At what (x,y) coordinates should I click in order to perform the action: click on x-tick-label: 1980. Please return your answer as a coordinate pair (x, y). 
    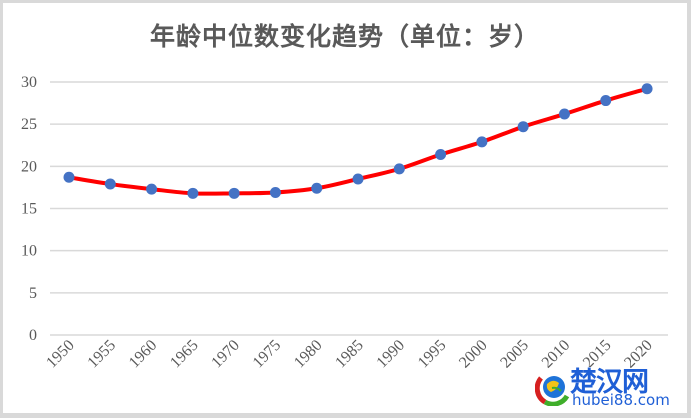
    Looking at the image, I should click on (308, 354).